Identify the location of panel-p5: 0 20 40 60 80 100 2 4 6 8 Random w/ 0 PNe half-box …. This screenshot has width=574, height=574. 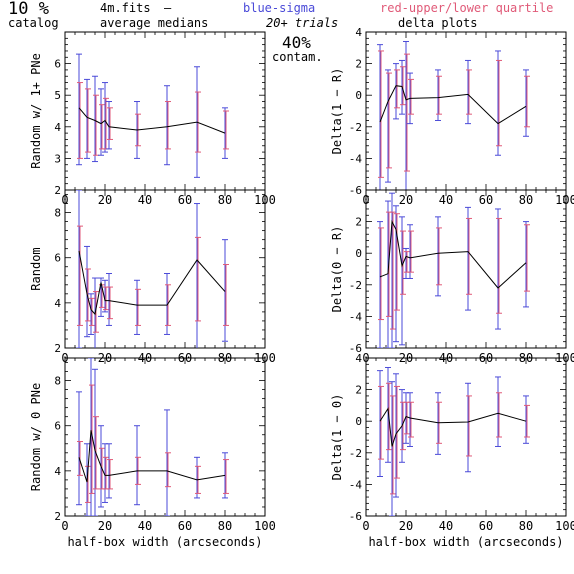
(152, 453).